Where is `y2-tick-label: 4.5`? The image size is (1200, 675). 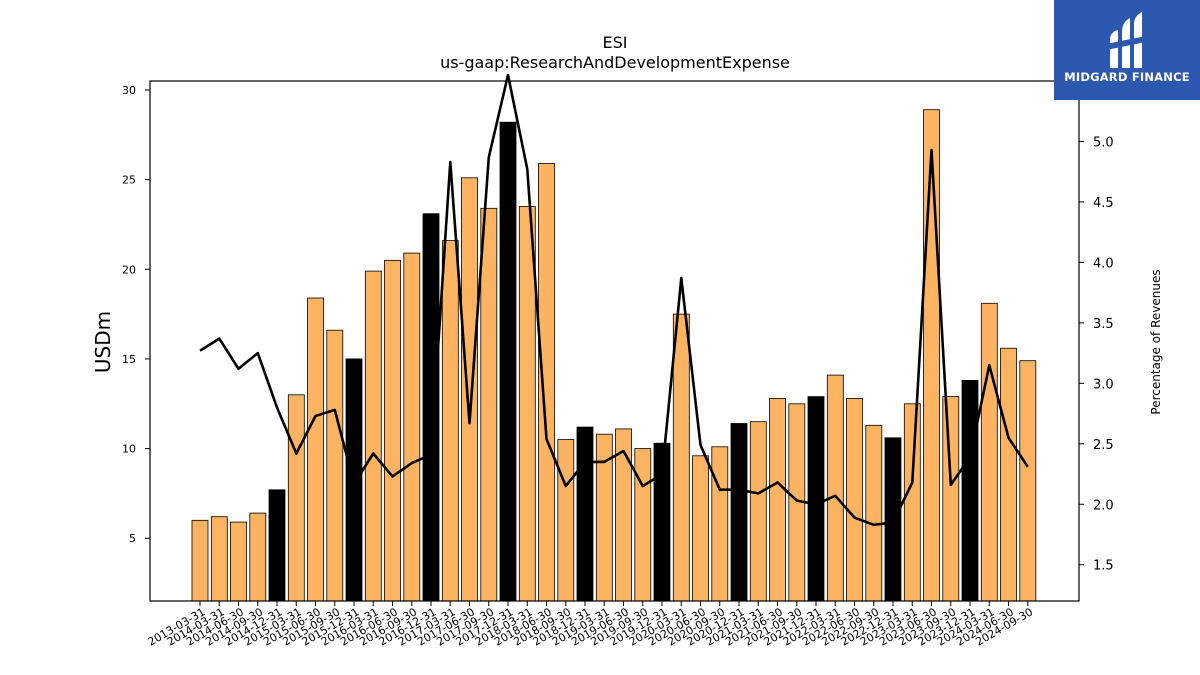
y2-tick-label: 4.5 is located at coordinates (1103, 203).